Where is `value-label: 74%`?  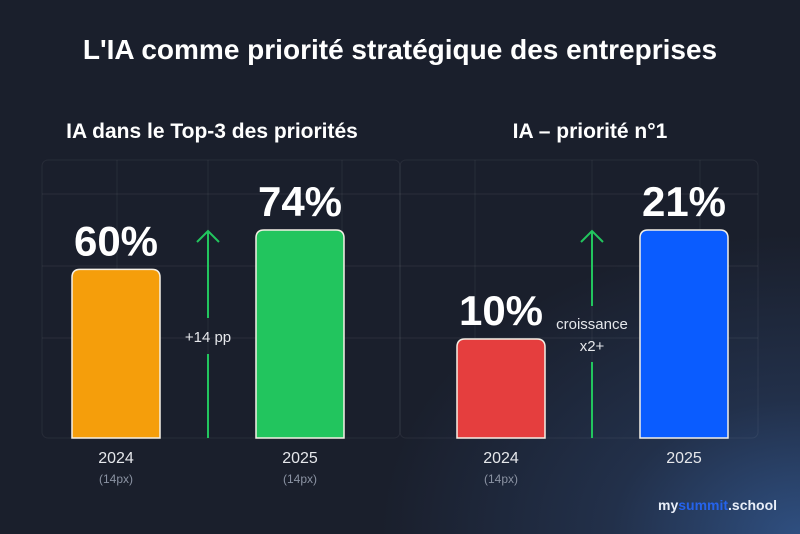 value-label: 74% is located at coordinates (300, 201).